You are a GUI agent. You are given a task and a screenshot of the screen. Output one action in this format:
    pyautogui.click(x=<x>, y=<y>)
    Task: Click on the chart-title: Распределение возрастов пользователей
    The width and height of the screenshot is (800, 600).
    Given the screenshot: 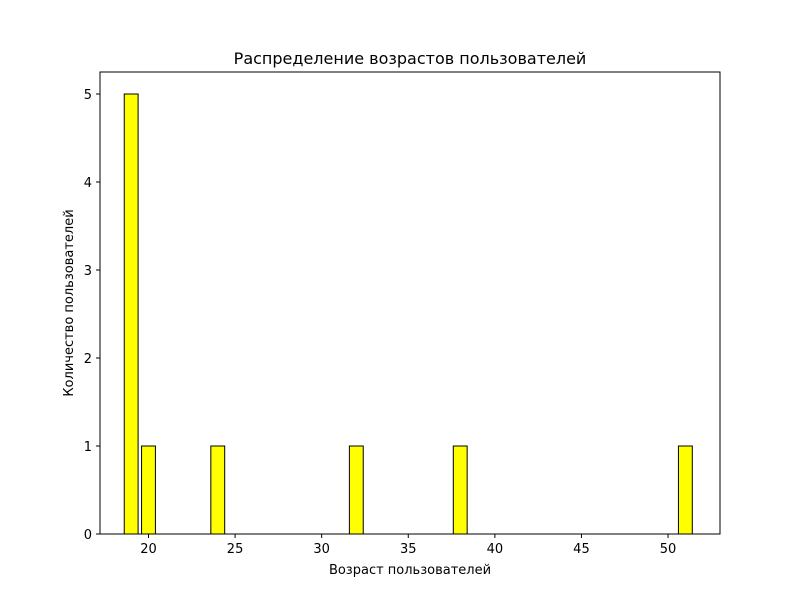 What is the action you would take?
    pyautogui.click(x=410, y=58)
    